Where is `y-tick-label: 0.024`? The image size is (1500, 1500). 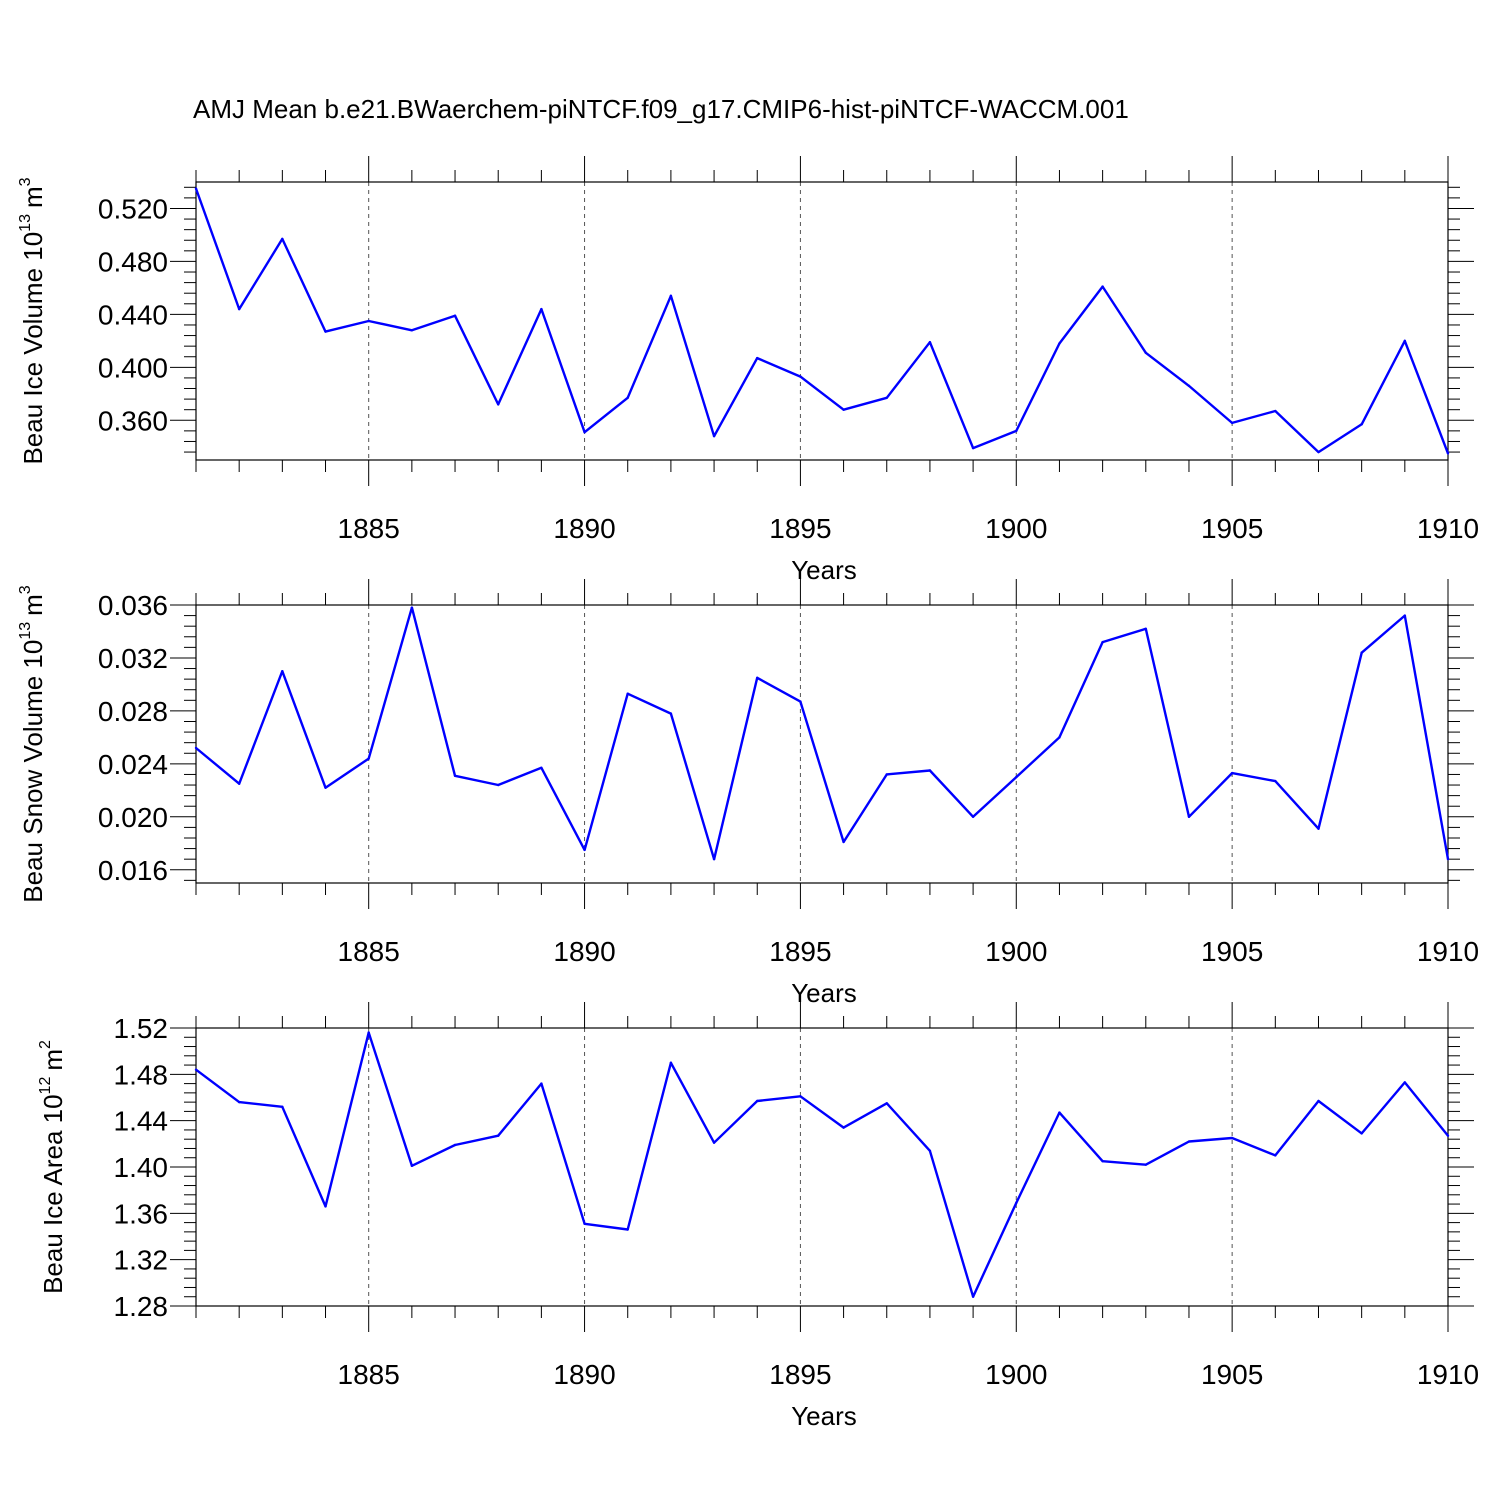 y-tick-label: 0.024 is located at coordinates (133, 764).